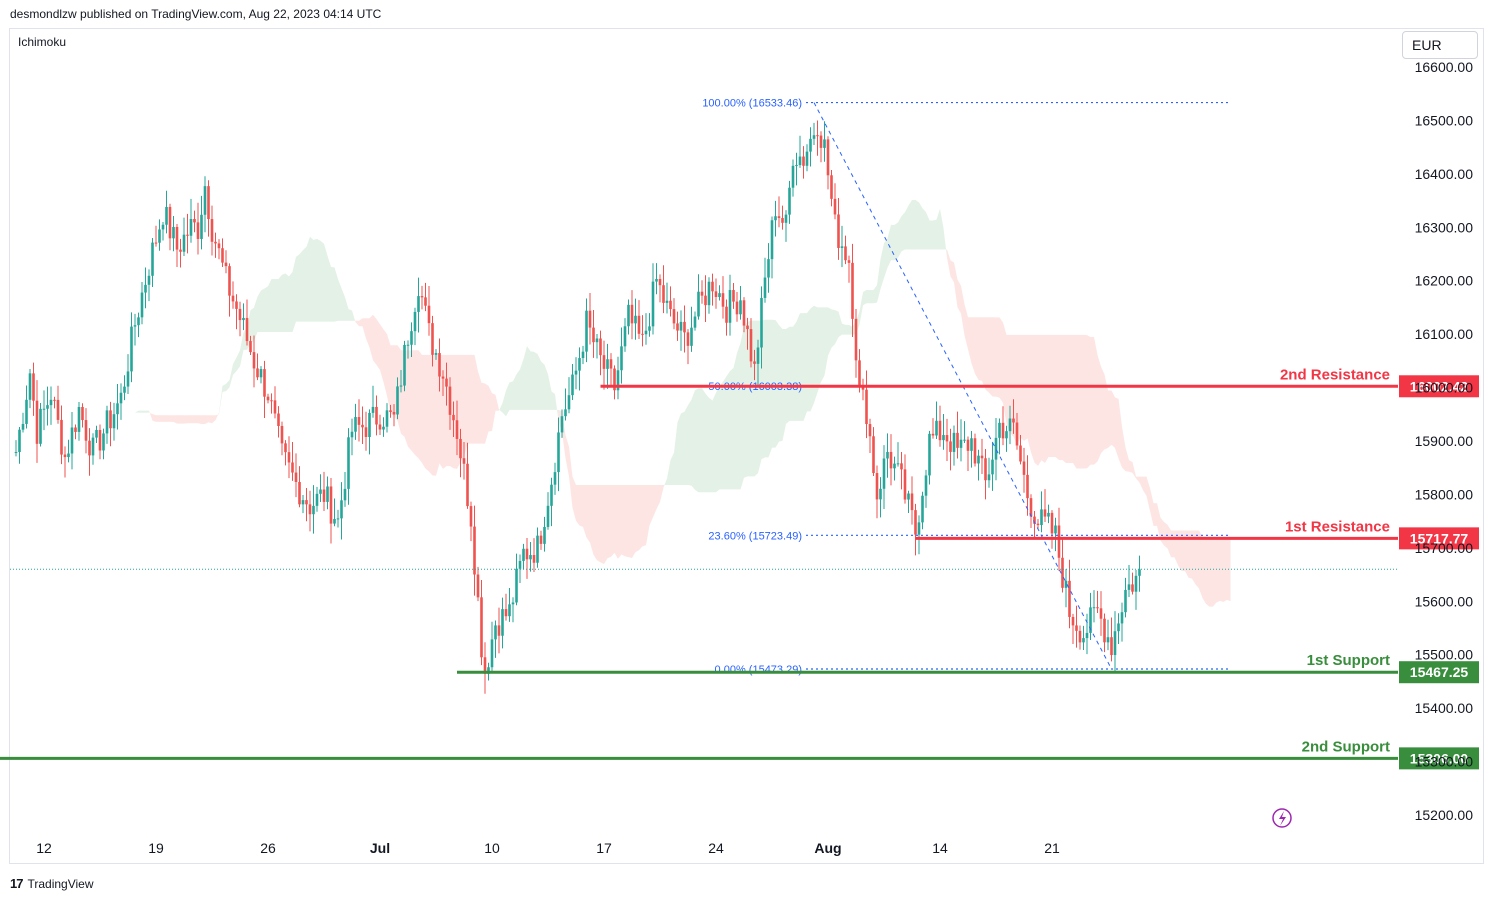 Image resolution: width=1494 pixels, height=901 pixels. What do you see at coordinates (1444, 815) in the screenshot?
I see `y-tick-label: 15200.00` at bounding box center [1444, 815].